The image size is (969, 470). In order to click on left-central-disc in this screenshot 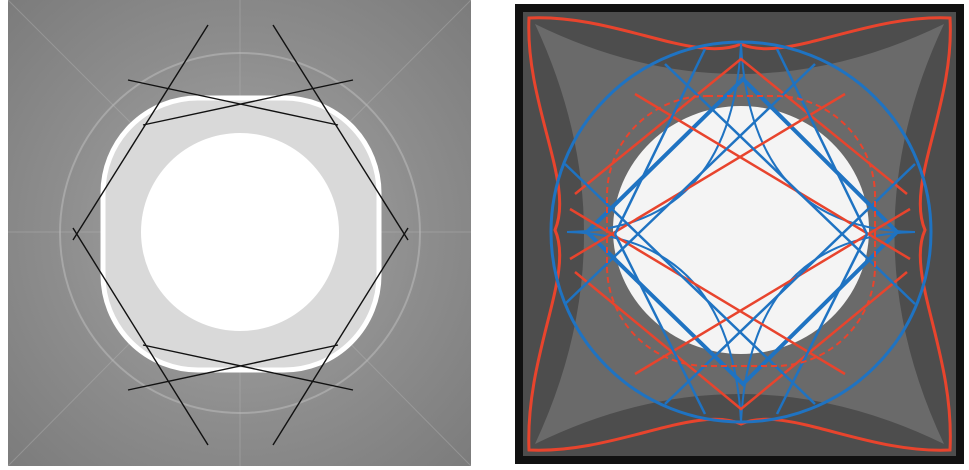, I will do `click(240, 232)`.